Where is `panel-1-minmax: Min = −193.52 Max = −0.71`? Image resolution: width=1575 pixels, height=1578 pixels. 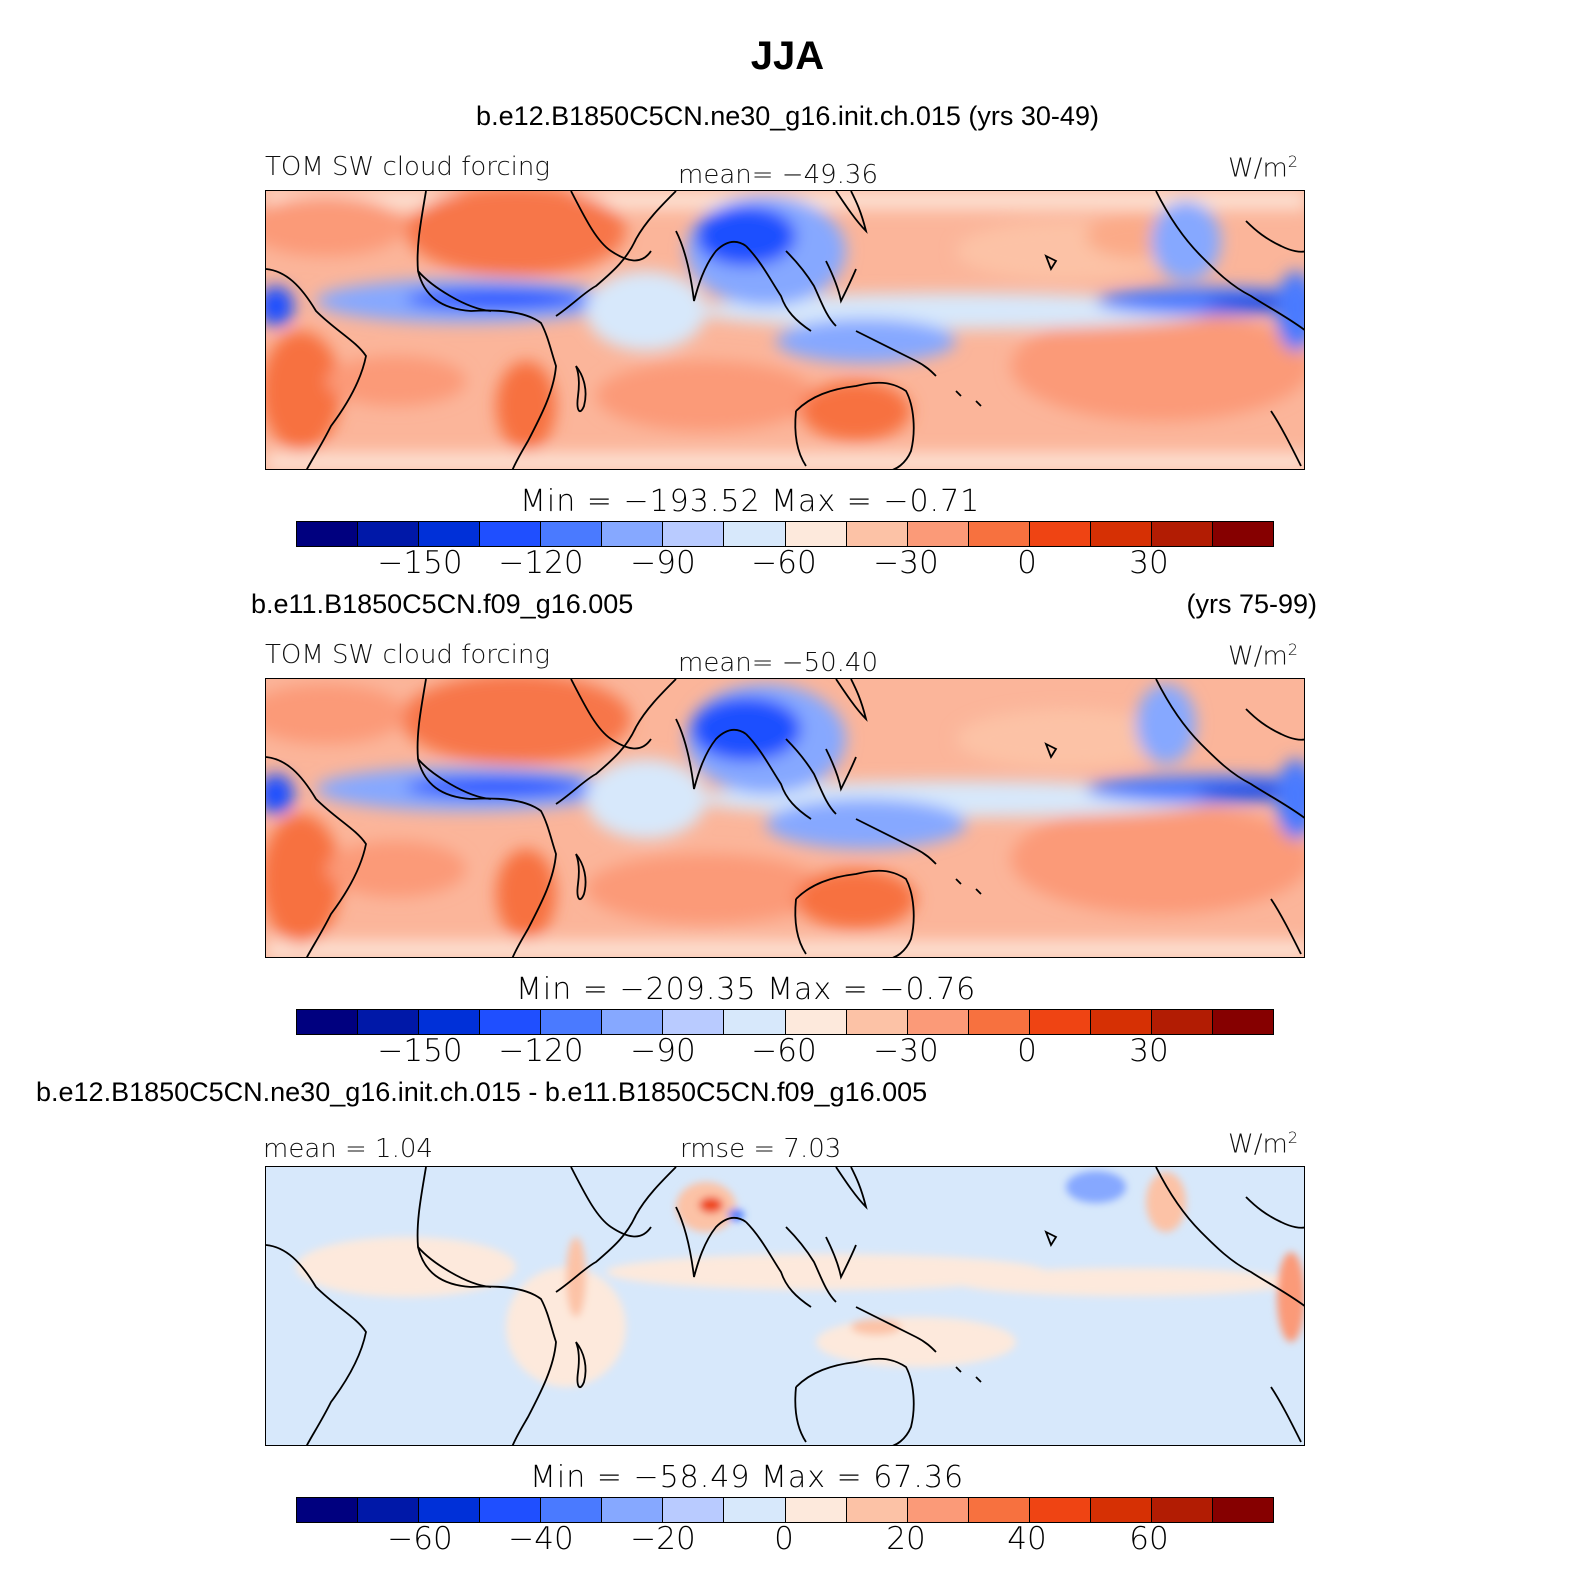
panel-1-minmax: Min = −193.52 Max = −0.71 is located at coordinates (750, 501).